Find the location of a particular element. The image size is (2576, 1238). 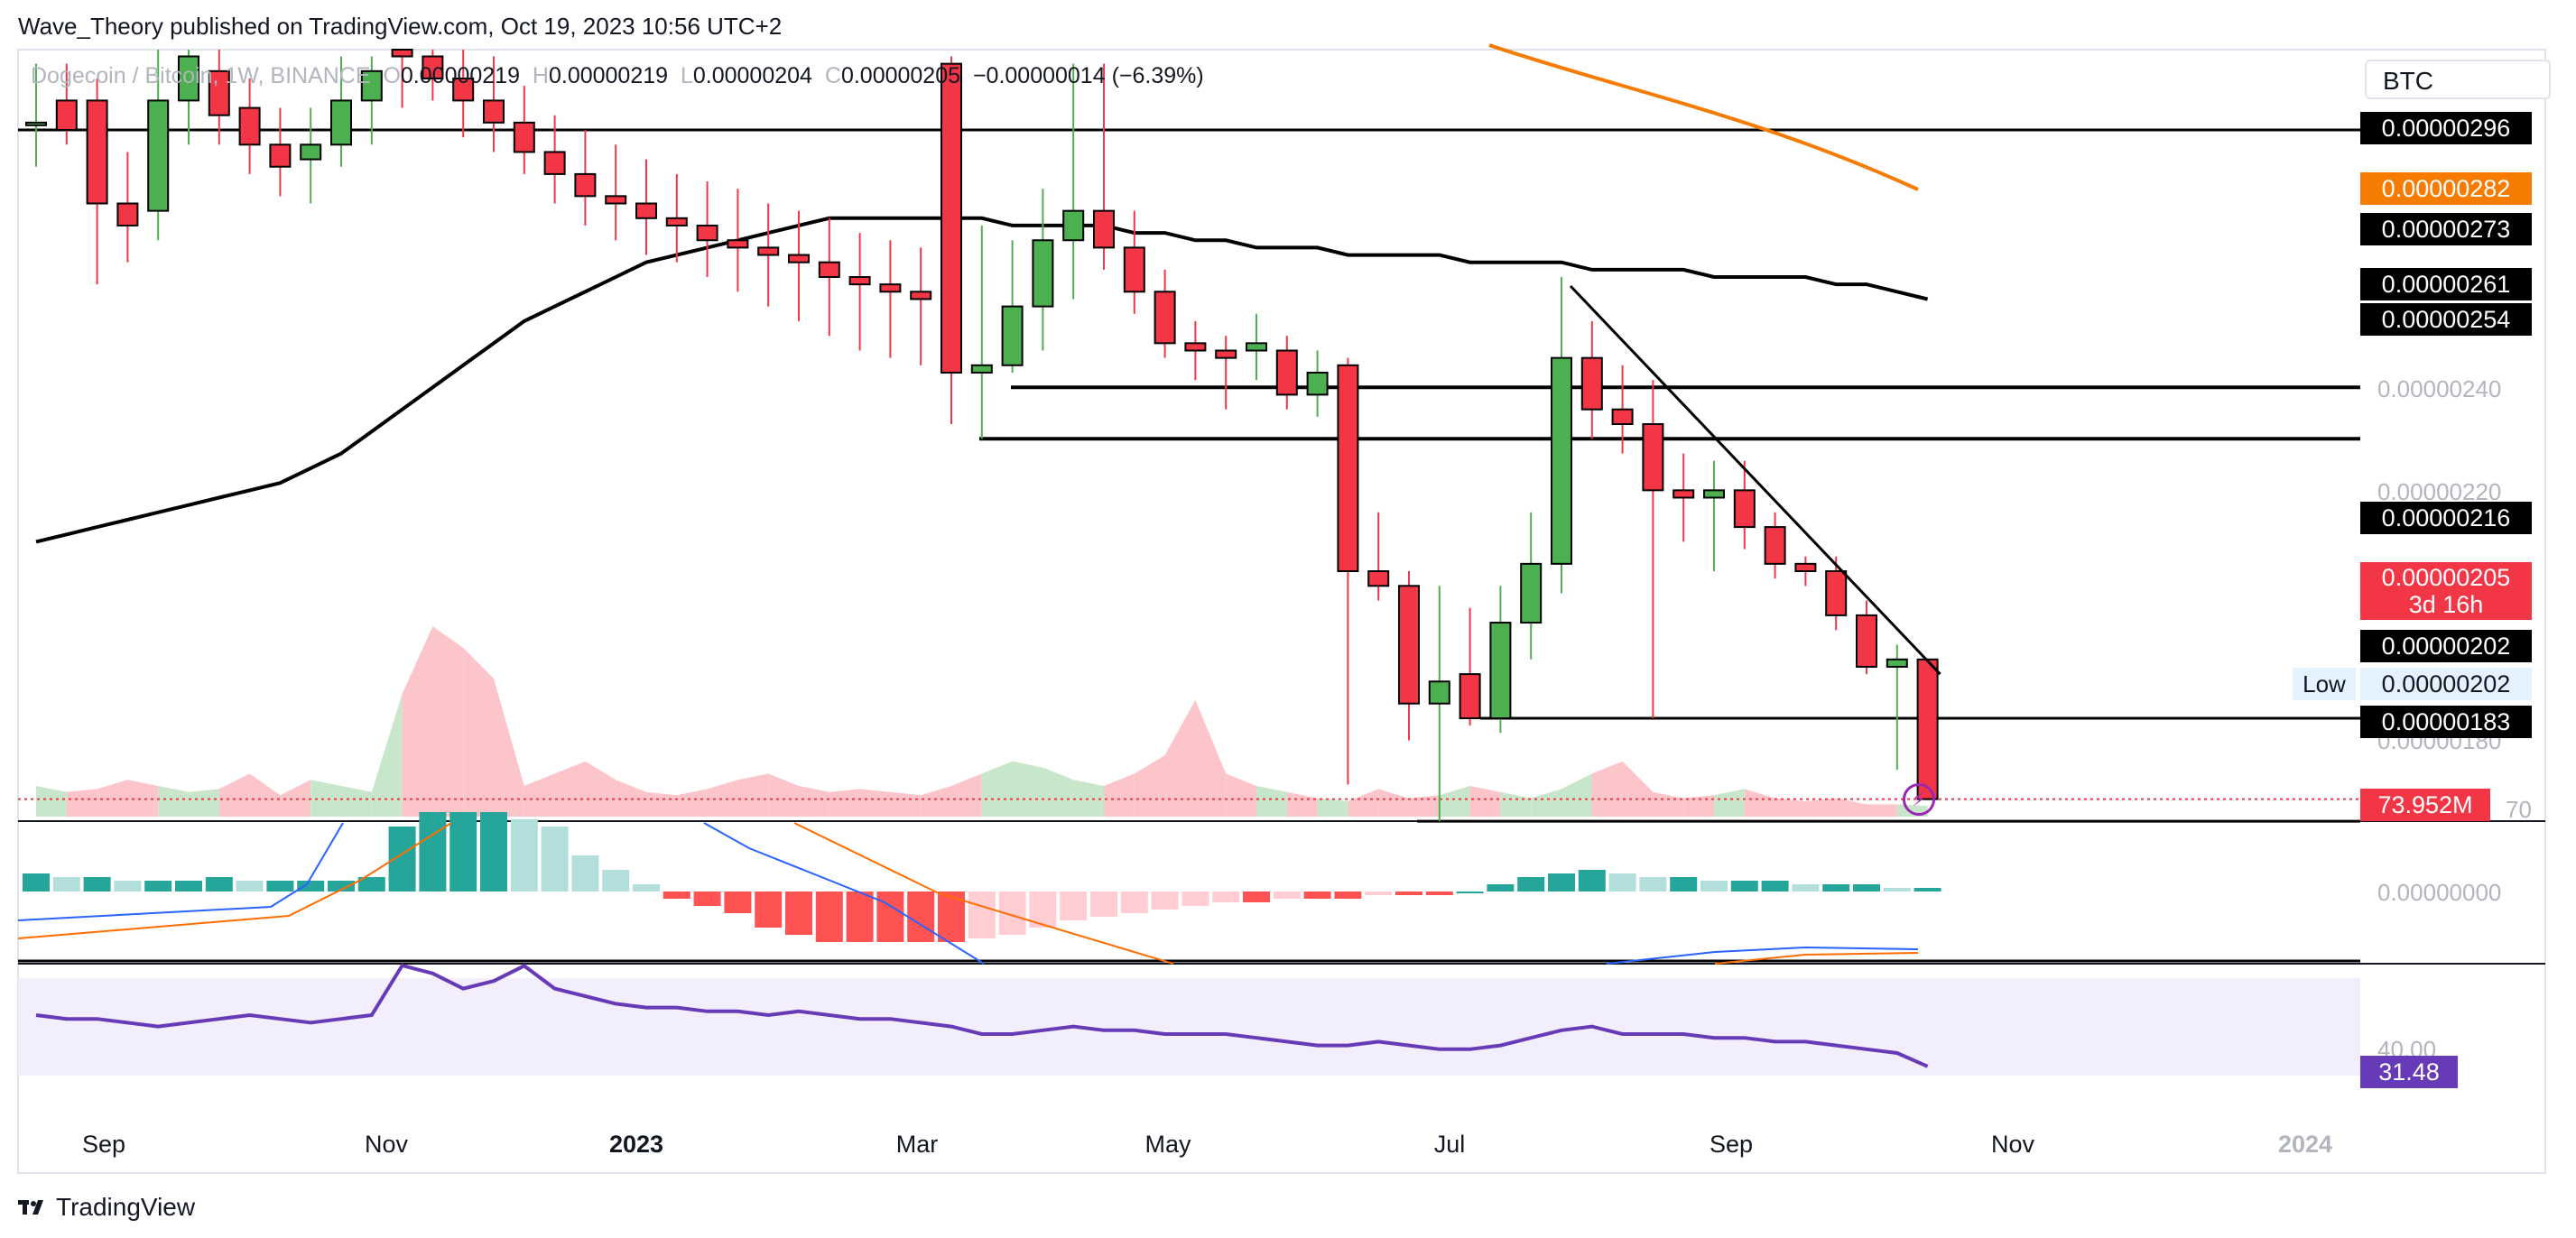

x-axis-label: Jul is located at coordinates (1449, 1144).